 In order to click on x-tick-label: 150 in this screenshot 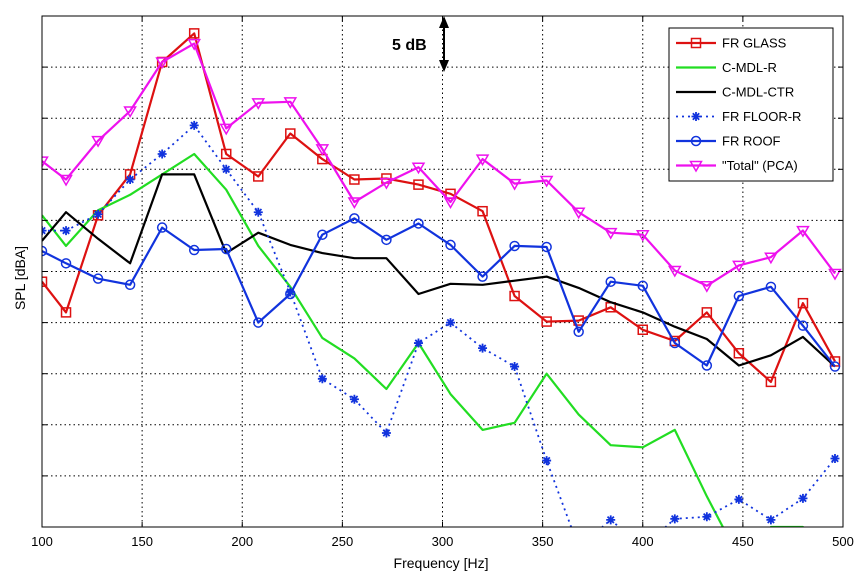, I will do `click(142, 541)`.